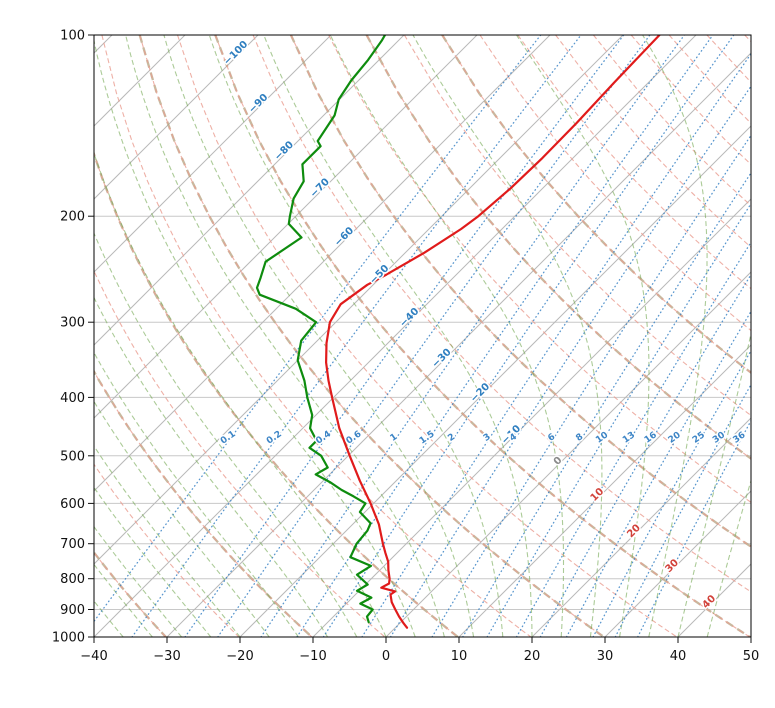 Image resolution: width=775 pixels, height=708 pixels. Describe the element at coordinates (72, 36) in the screenshot. I see `svg-text: 100` at that location.